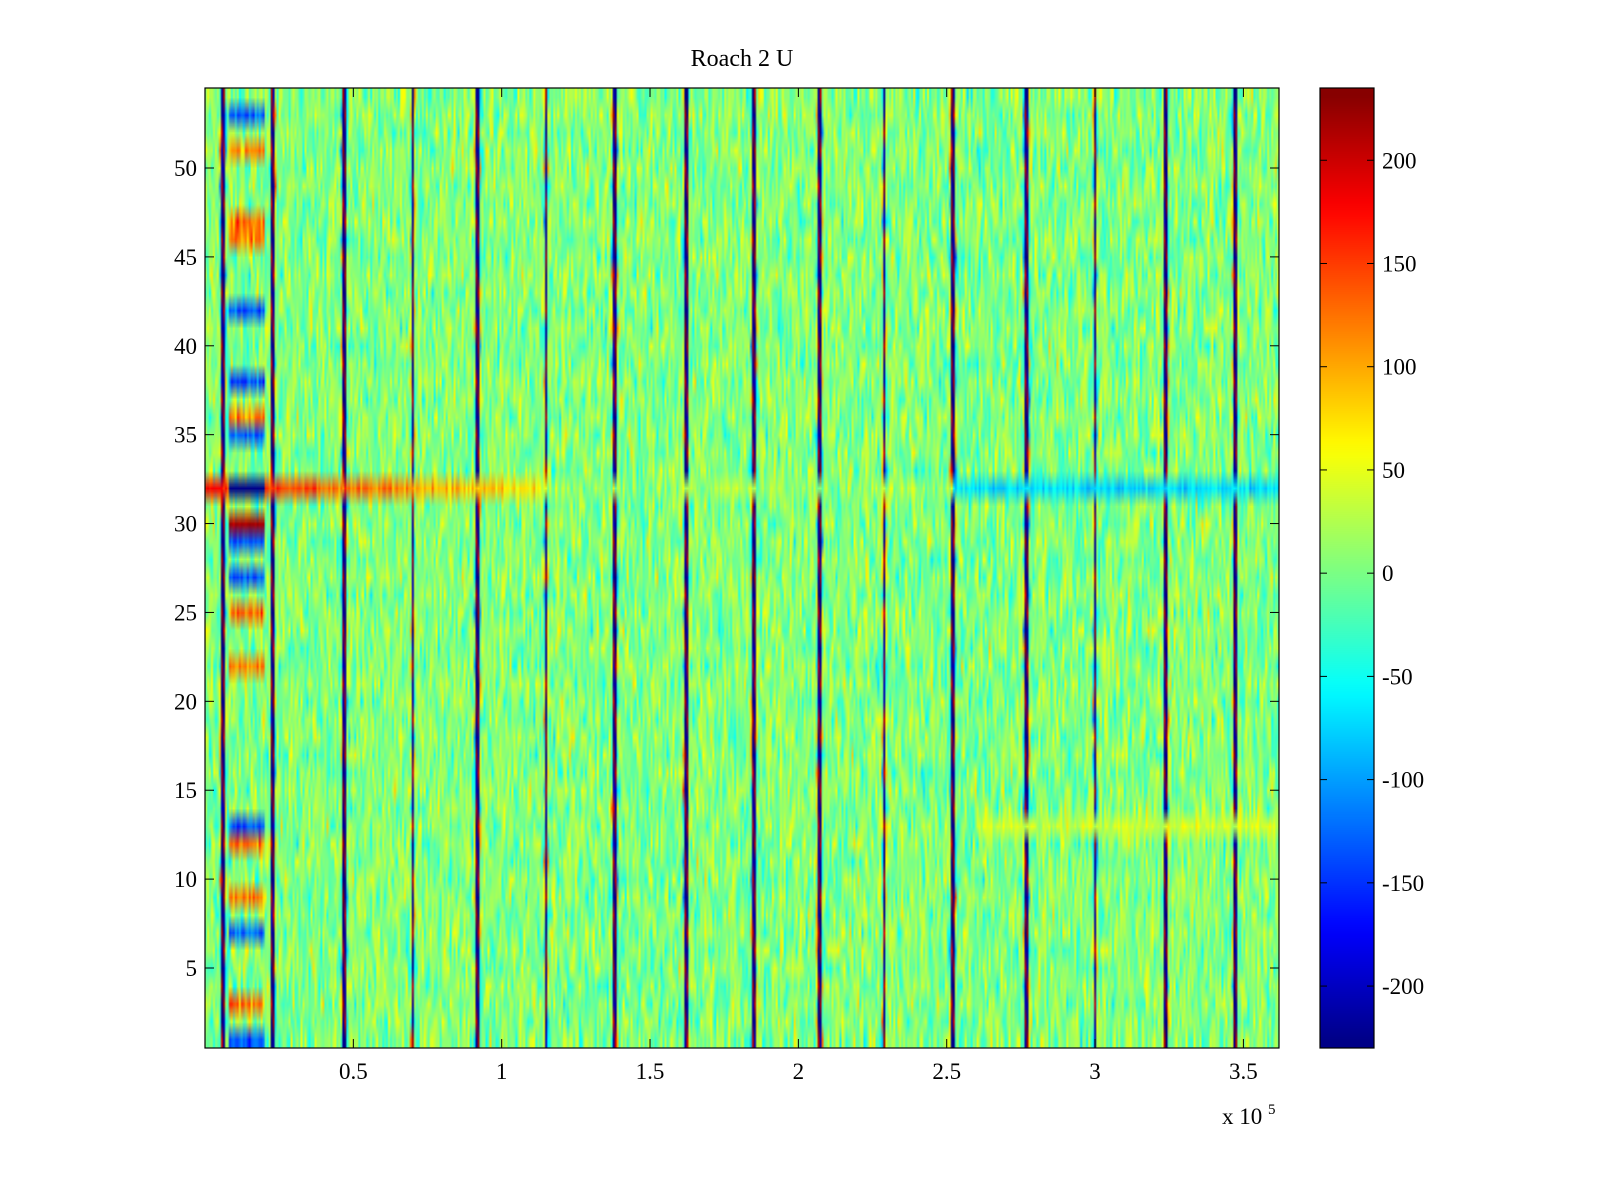 The image size is (1600, 1200). Describe the element at coordinates (946, 1071) in the screenshot. I see `x-tick-label: 2.5` at that location.